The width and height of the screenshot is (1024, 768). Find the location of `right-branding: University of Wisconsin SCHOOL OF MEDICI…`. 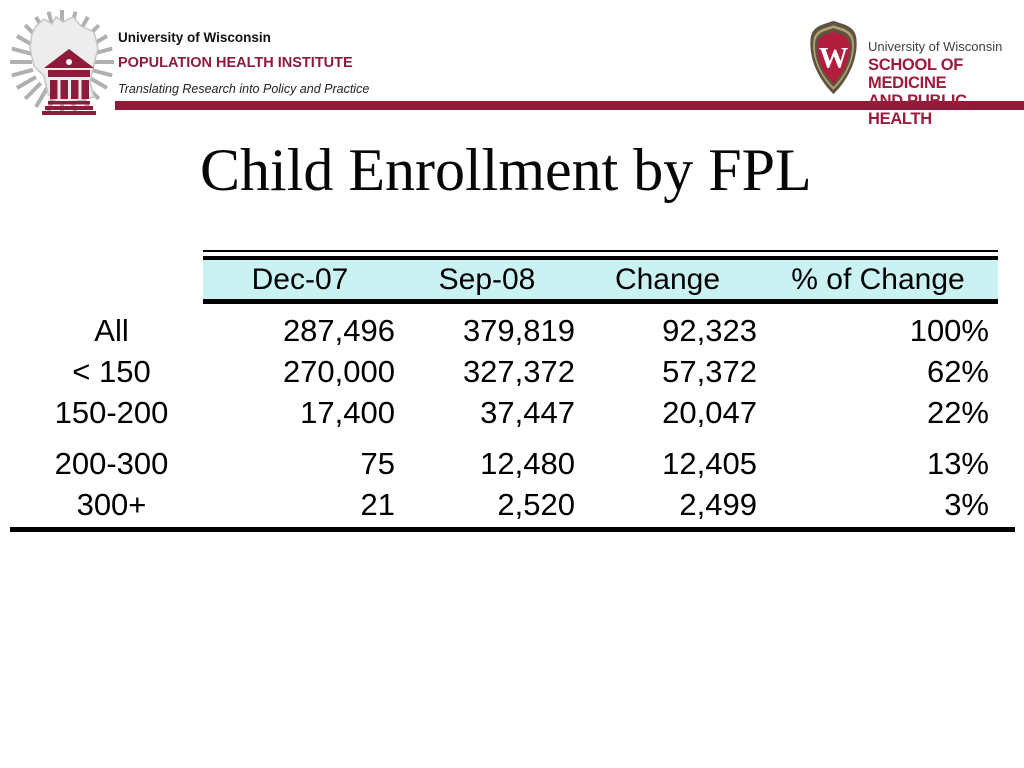

right-branding: University of Wisconsin SCHOOL OF MEDICI… is located at coordinates (946, 83).